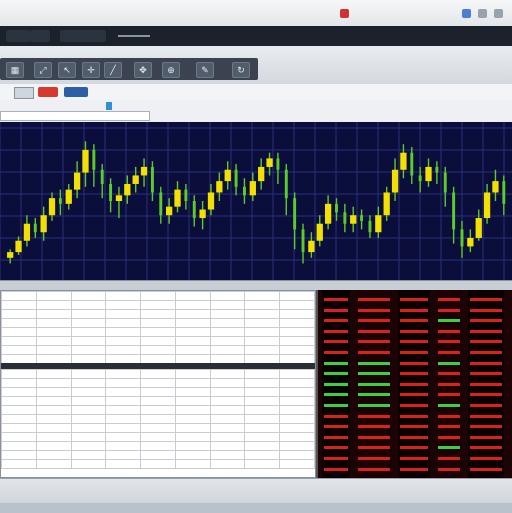 The width and height of the screenshot is (512, 513). What do you see at coordinates (134, 36) in the screenshot?
I see `menu-divider` at bounding box center [134, 36].